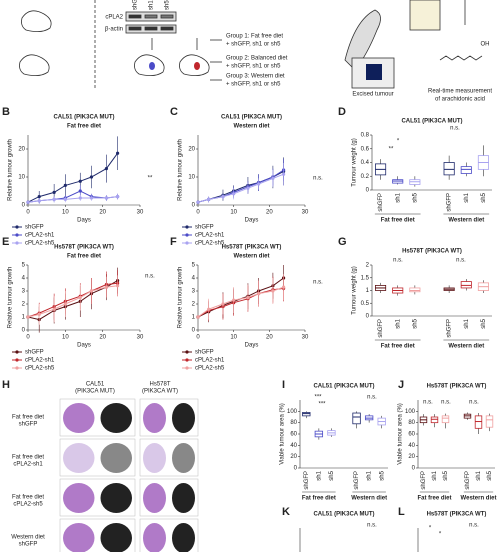 This screenshot has height=552, width=500. Describe the element at coordinates (210, 361) in the screenshot. I see `legend-label: cPLA2-sh1` at that location.